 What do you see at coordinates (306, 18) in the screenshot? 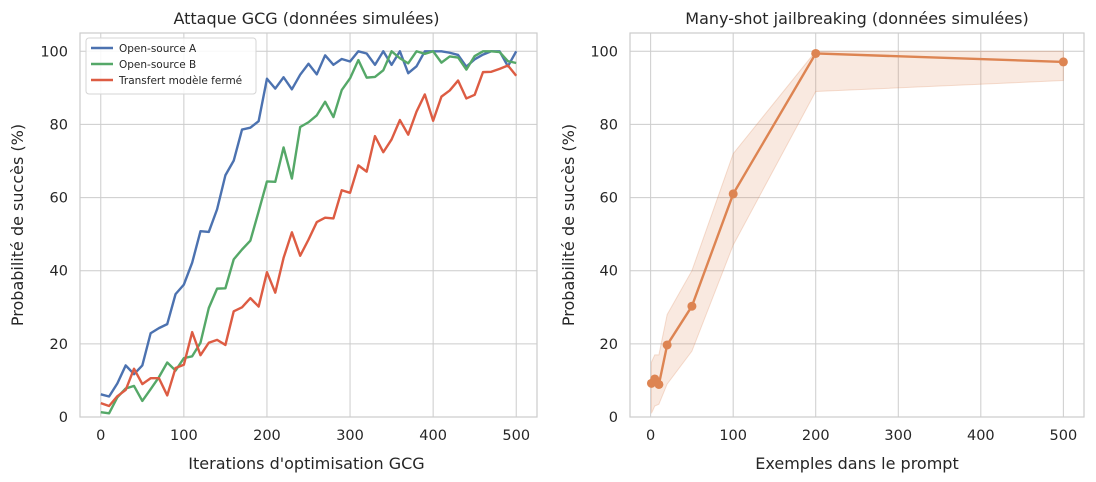
I see `chart-title: Attaque GCG (données simulées)` at bounding box center [306, 18].